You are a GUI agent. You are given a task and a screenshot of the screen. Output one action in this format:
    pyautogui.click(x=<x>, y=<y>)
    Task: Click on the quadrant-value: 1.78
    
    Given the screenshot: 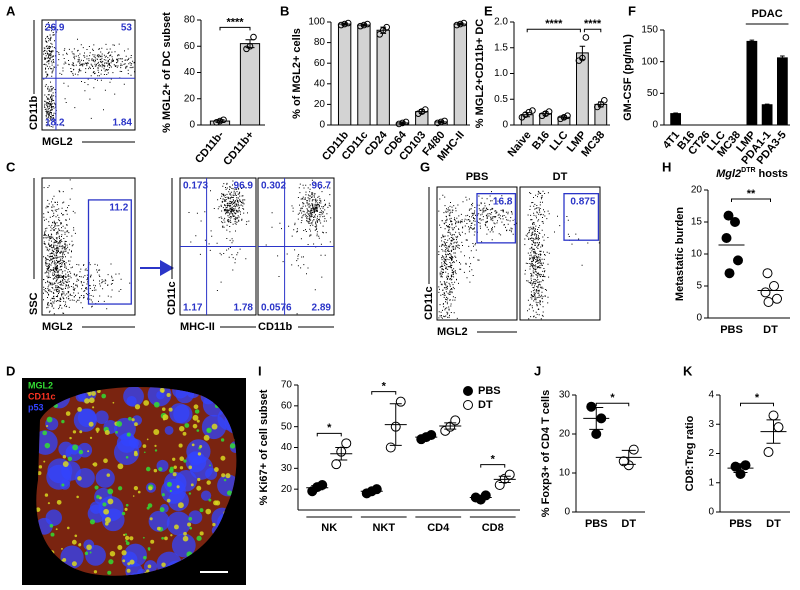 What is the action you would take?
    pyautogui.click(x=244, y=308)
    